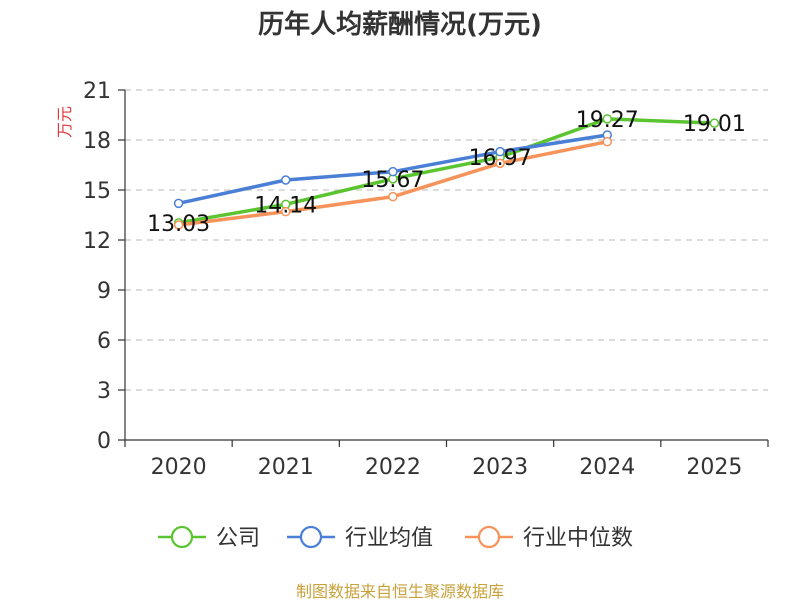 The height and width of the screenshot is (602, 800). What do you see at coordinates (179, 467) in the screenshot?
I see `x-tick-label: 2020` at bounding box center [179, 467].